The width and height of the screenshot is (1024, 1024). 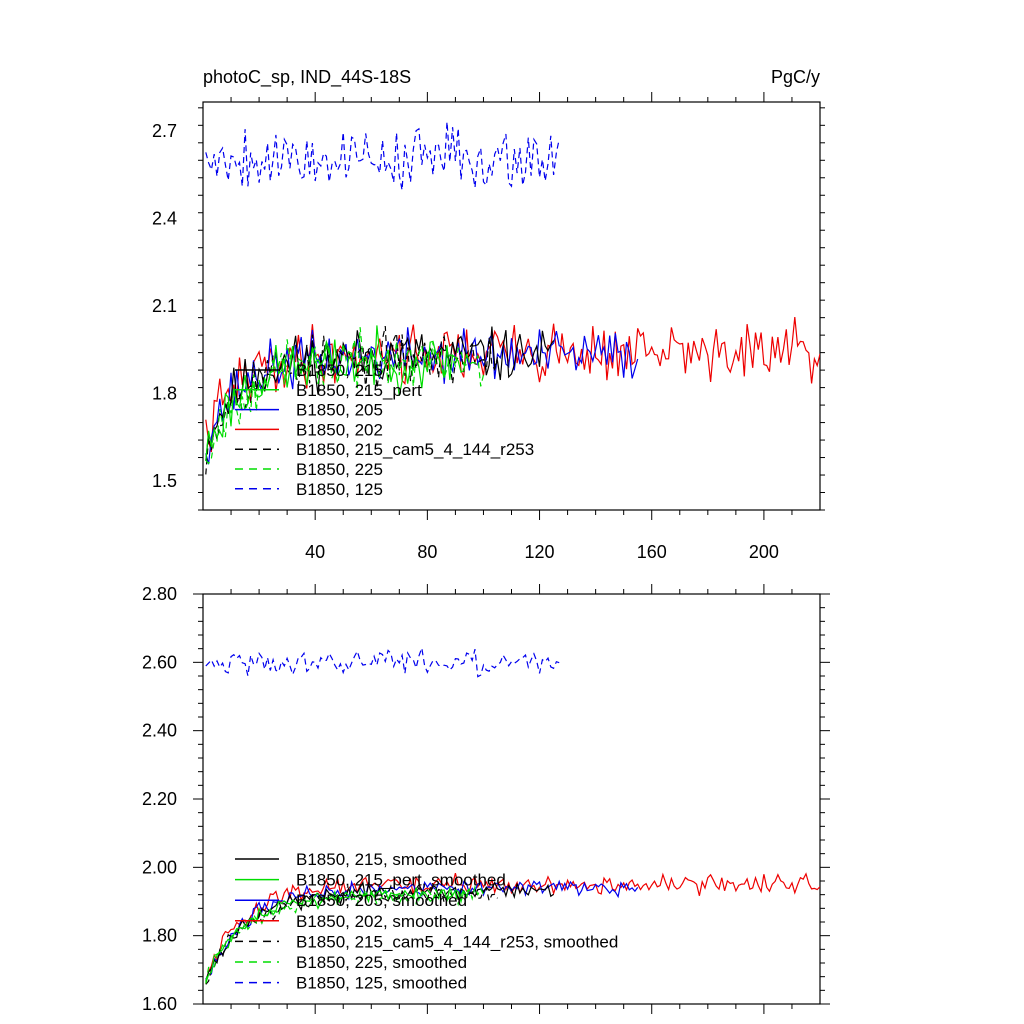 I want to click on legend-label: B1850, 125, so click(x=339, y=489).